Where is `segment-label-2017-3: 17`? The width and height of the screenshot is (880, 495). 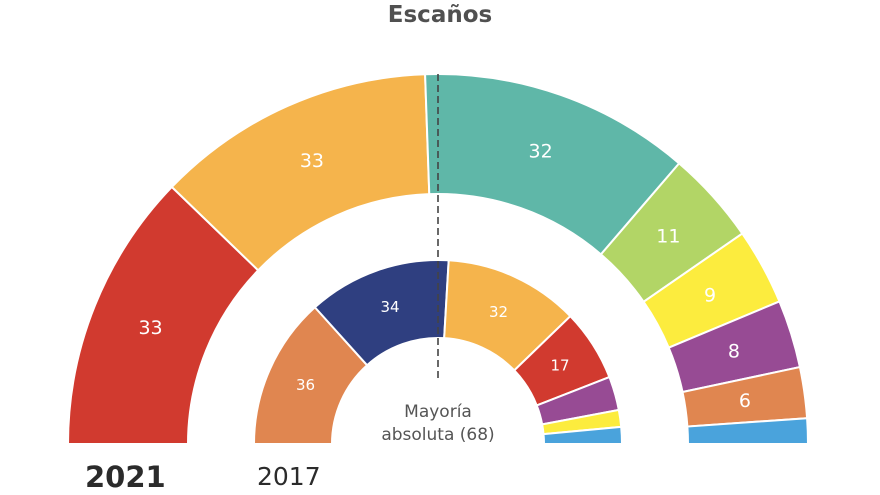 segment-label-2017-3: 17 is located at coordinates (560, 366).